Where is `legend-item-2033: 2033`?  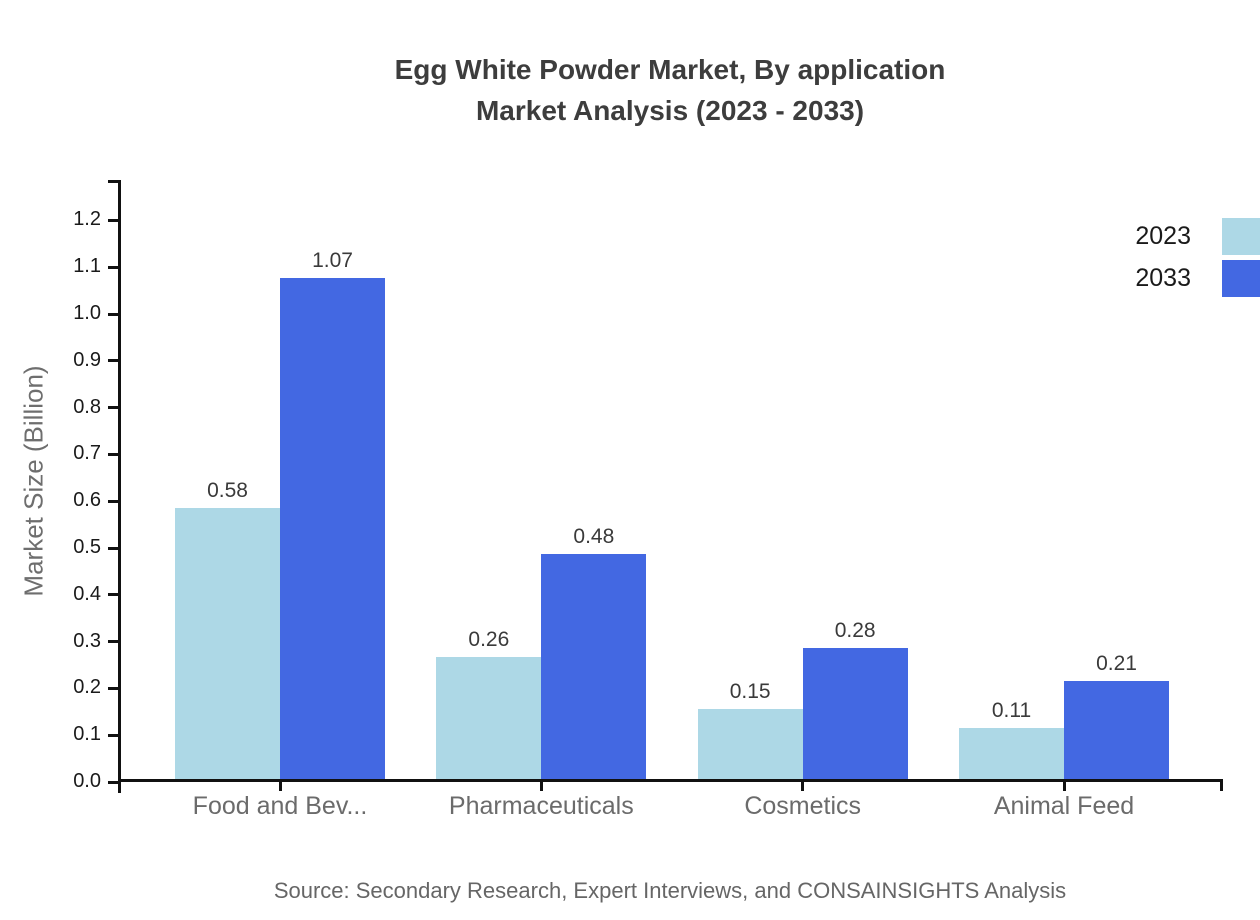 legend-item-2033: 2033 is located at coordinates (1197, 278).